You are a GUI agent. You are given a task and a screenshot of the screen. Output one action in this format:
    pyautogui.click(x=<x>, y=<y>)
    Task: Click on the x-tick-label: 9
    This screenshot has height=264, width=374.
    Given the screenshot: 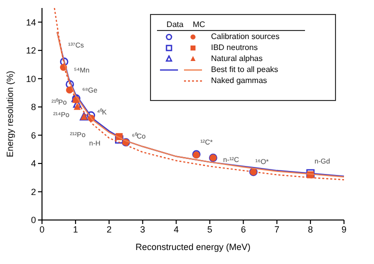 What is the action you would take?
    pyautogui.click(x=344, y=229)
    